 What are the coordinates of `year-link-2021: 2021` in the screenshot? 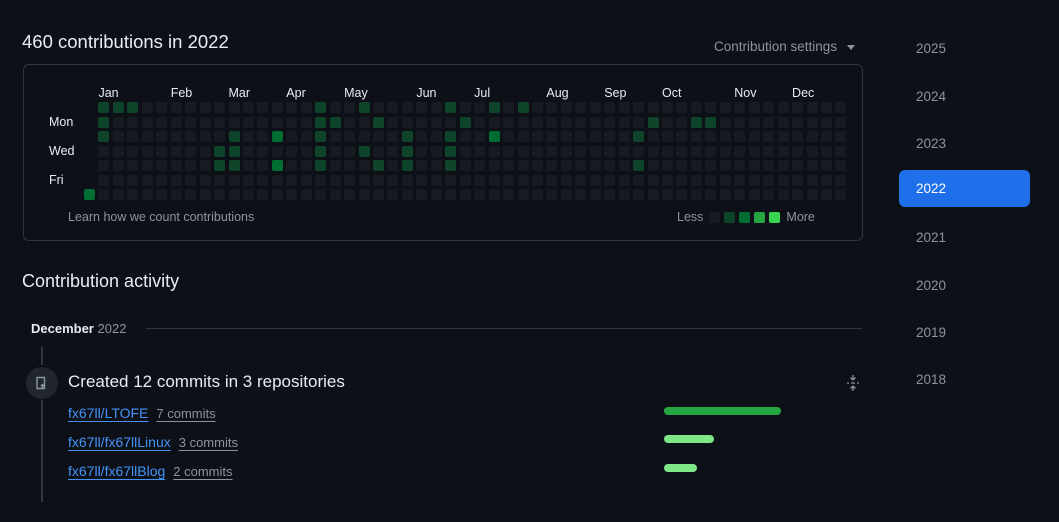 It's located at (931, 237).